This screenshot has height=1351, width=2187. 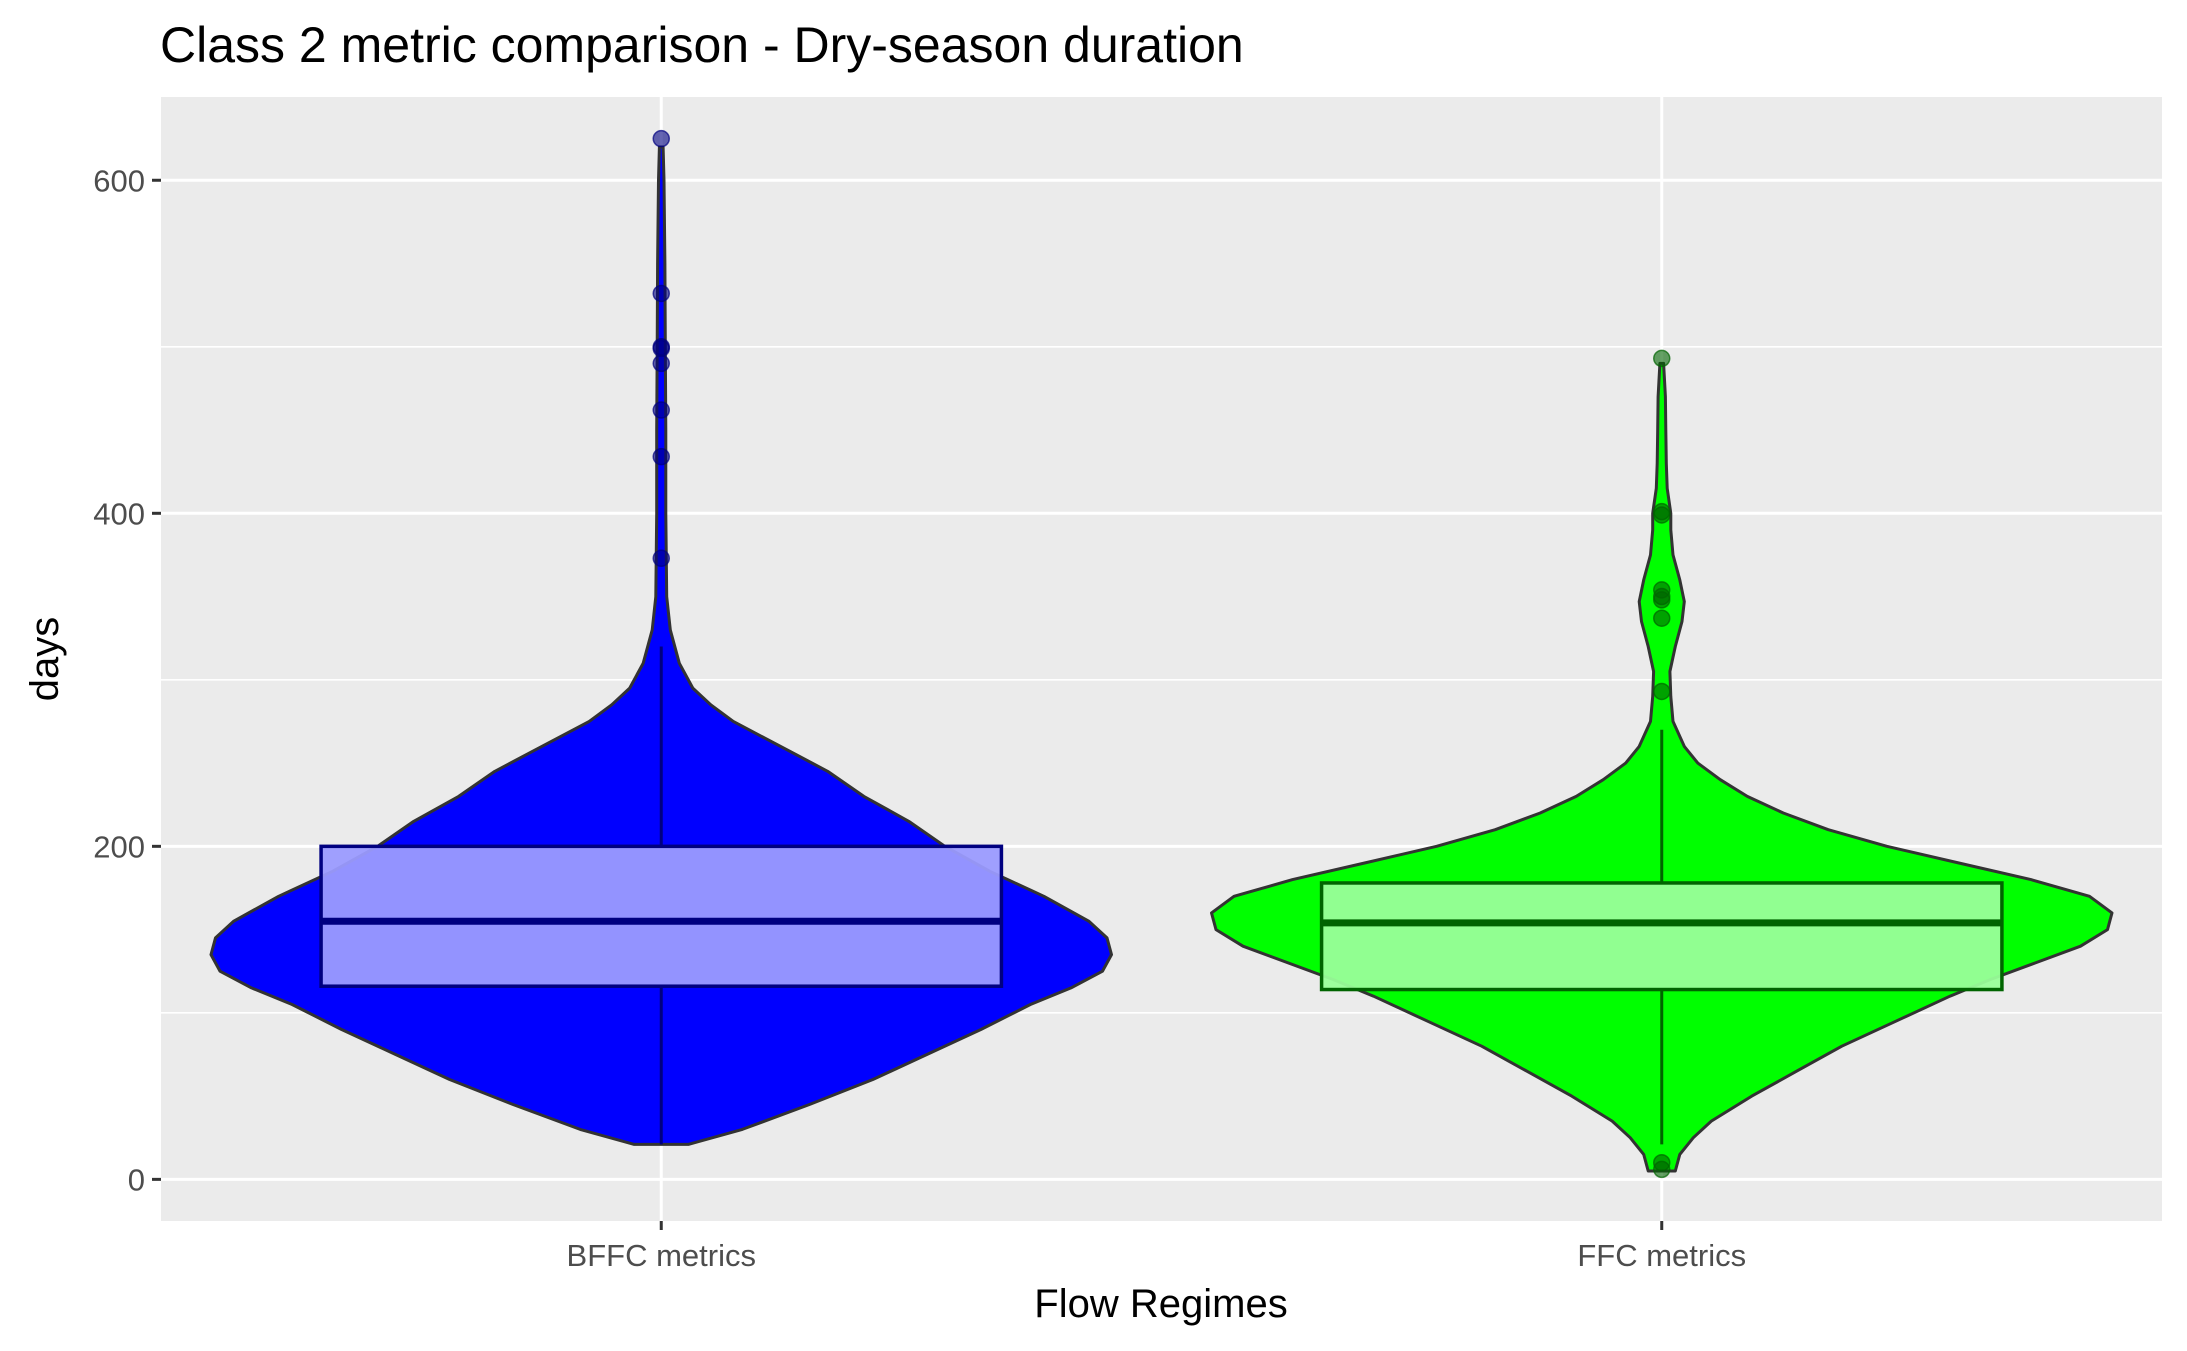 I want to click on y-tick-label: 400, so click(x=119, y=513).